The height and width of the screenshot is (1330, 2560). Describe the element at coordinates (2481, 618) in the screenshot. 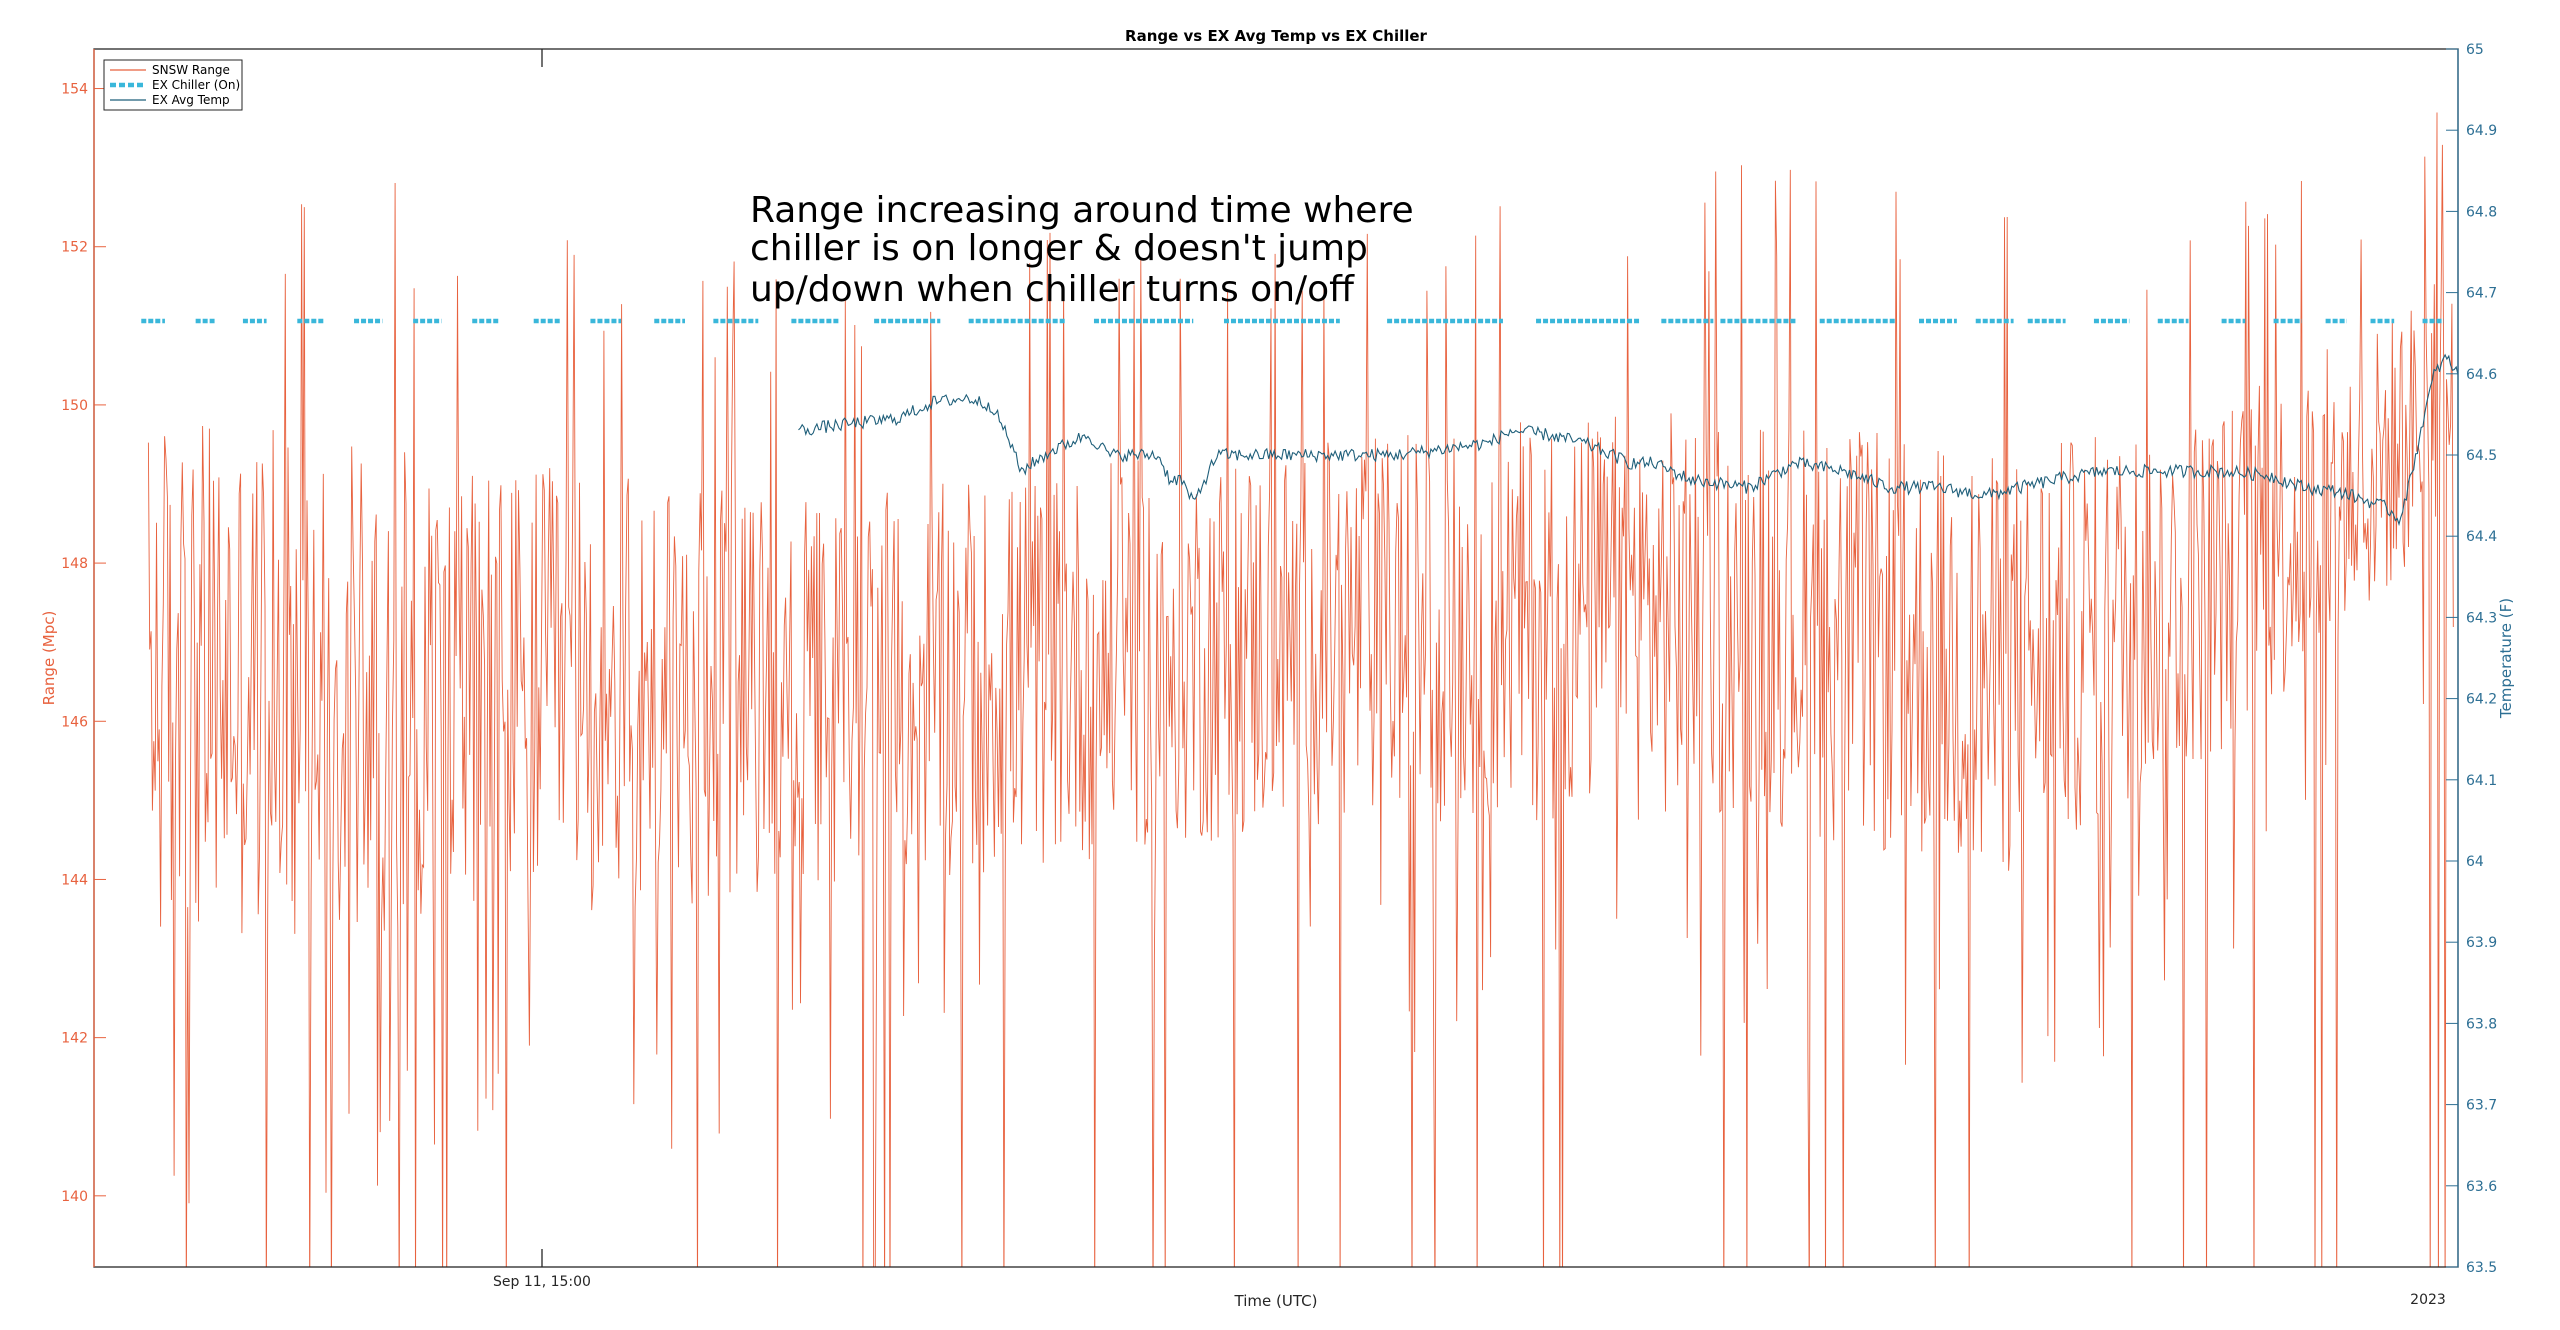

I see `right-tick-label-8: 64.3` at that location.